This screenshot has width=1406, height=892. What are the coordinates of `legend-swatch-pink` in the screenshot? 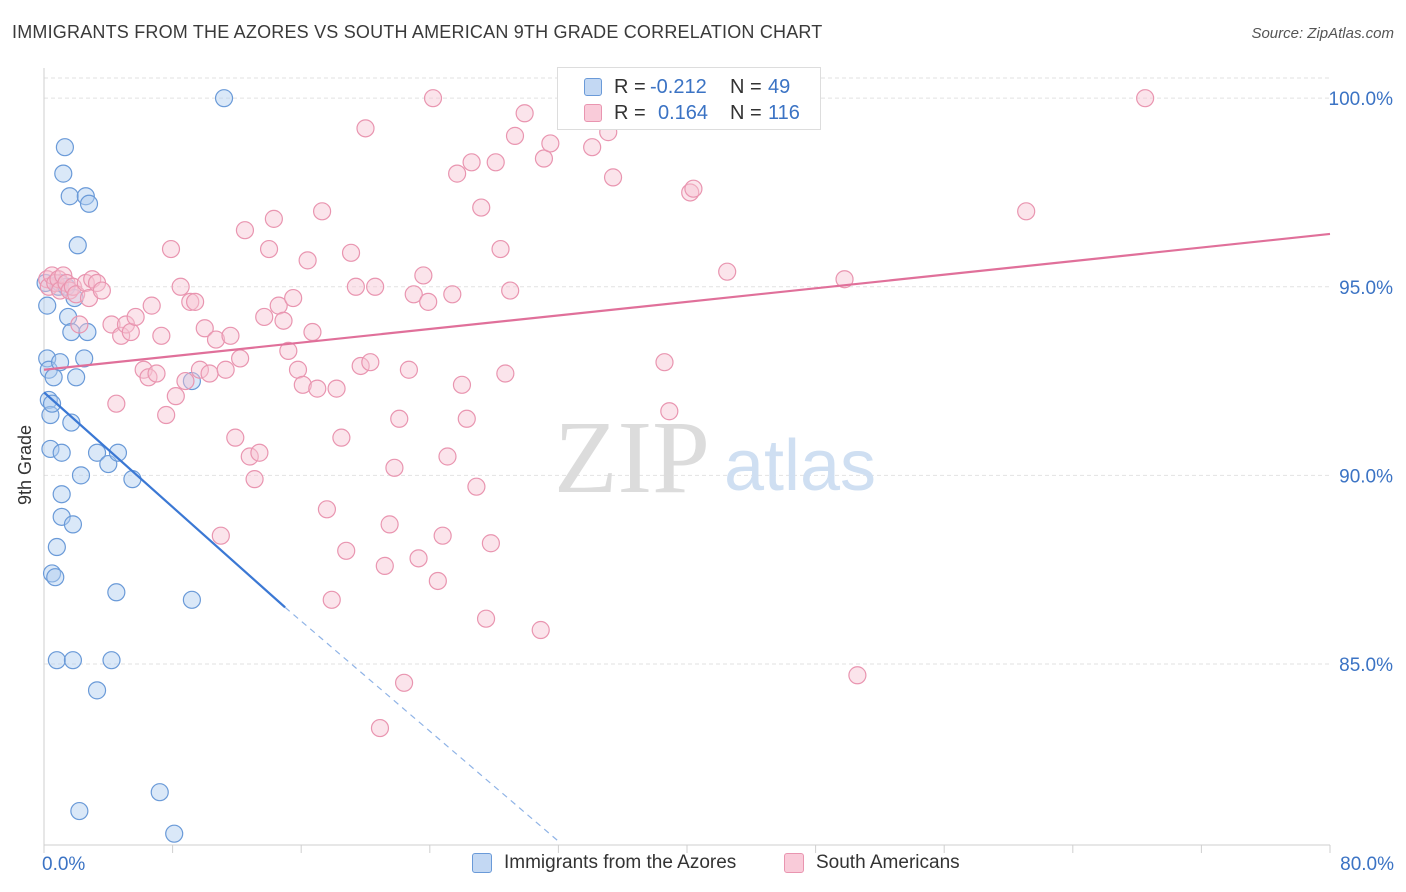 It's located at (593, 113).